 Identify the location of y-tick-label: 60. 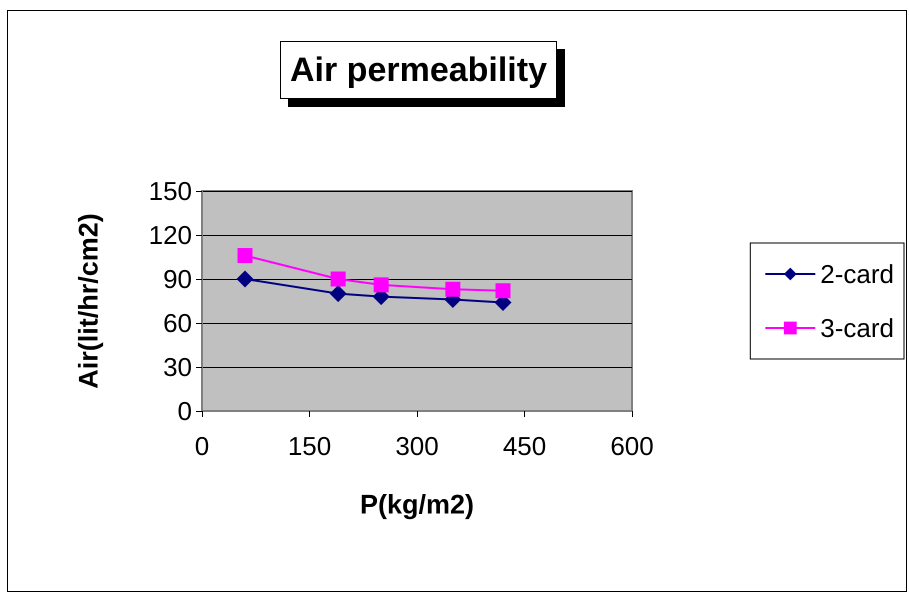
(177, 323).